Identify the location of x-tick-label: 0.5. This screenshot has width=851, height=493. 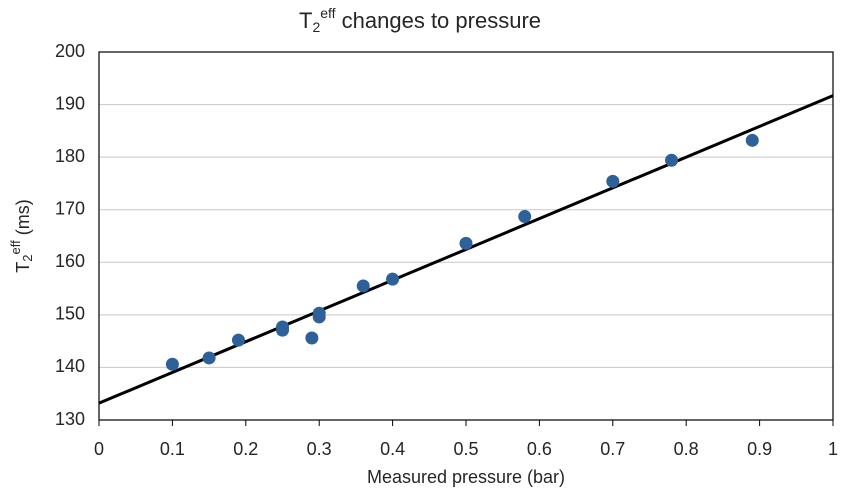
(465, 449).